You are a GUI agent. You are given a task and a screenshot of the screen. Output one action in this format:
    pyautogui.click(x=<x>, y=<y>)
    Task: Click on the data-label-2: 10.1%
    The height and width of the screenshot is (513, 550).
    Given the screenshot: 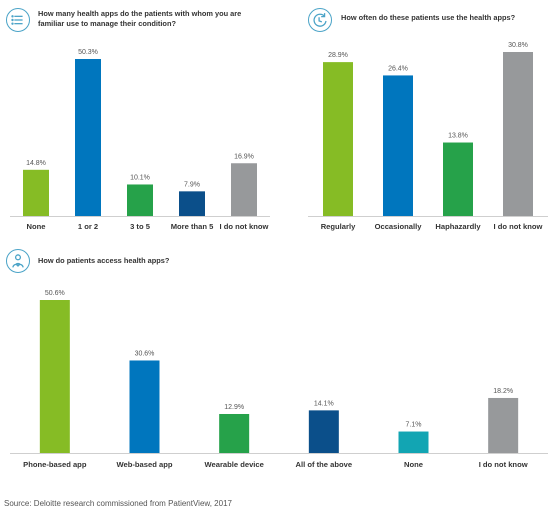 What is the action you would take?
    pyautogui.click(x=140, y=177)
    